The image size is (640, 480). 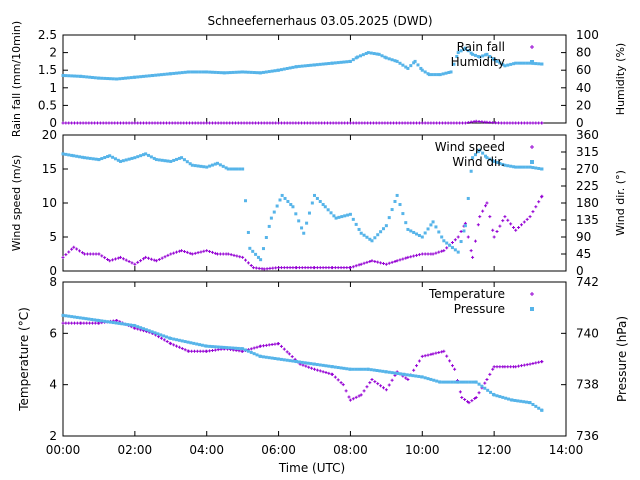 I want to click on legend-marker, so click(x=532, y=162).